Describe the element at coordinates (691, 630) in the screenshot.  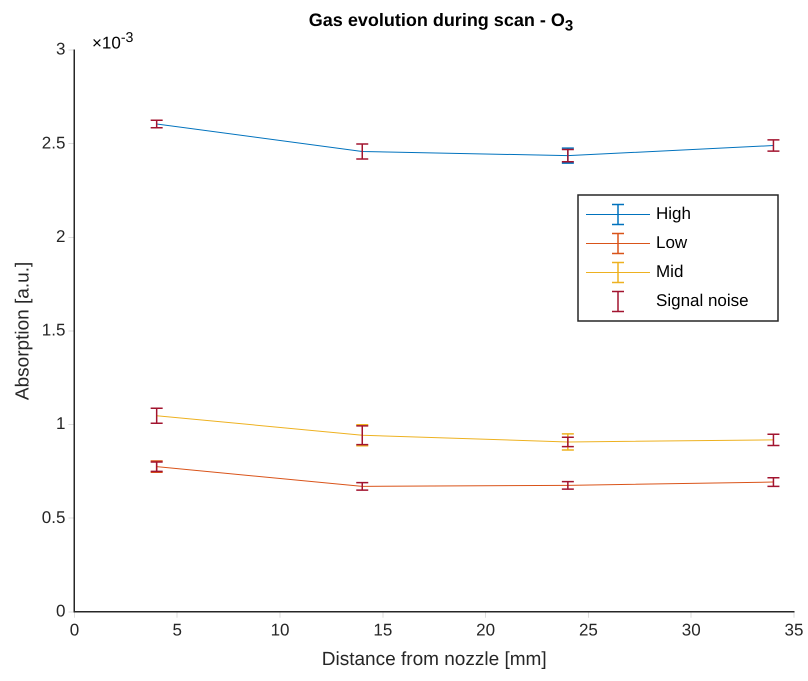
I see `x-tick-label: 30` at that location.